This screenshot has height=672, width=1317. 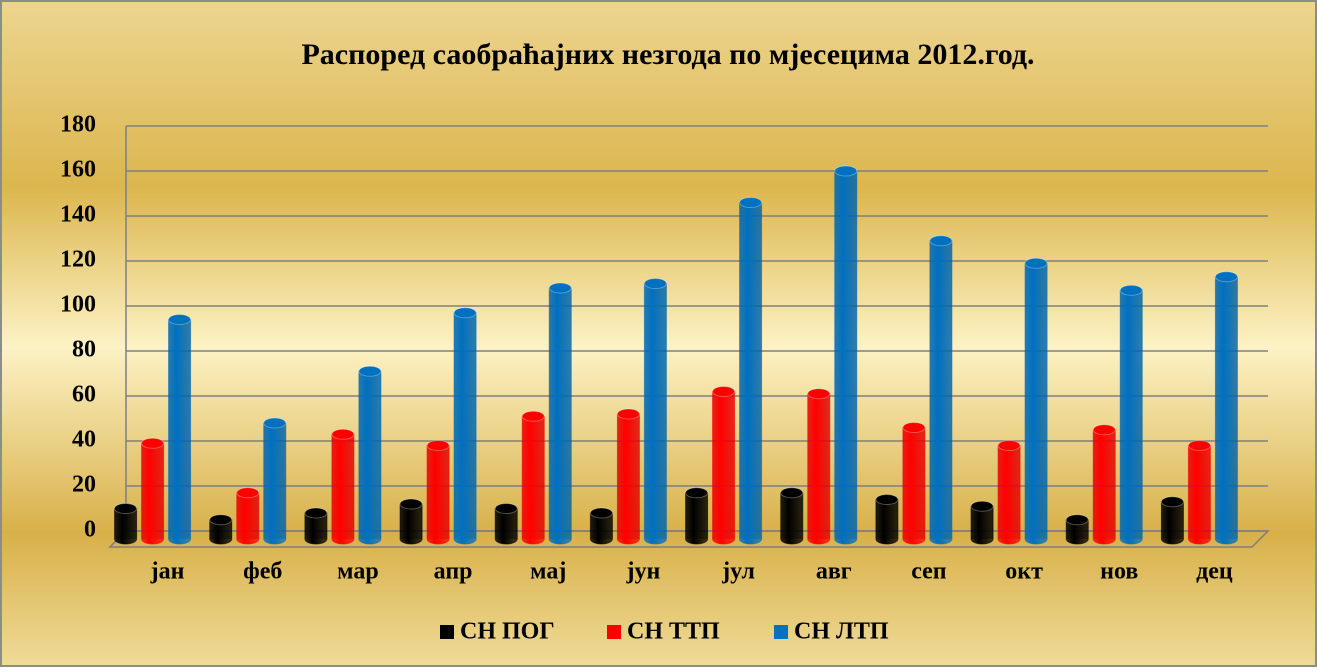 What do you see at coordinates (1119, 572) in the screenshot?
I see `x-tick-label: нов` at bounding box center [1119, 572].